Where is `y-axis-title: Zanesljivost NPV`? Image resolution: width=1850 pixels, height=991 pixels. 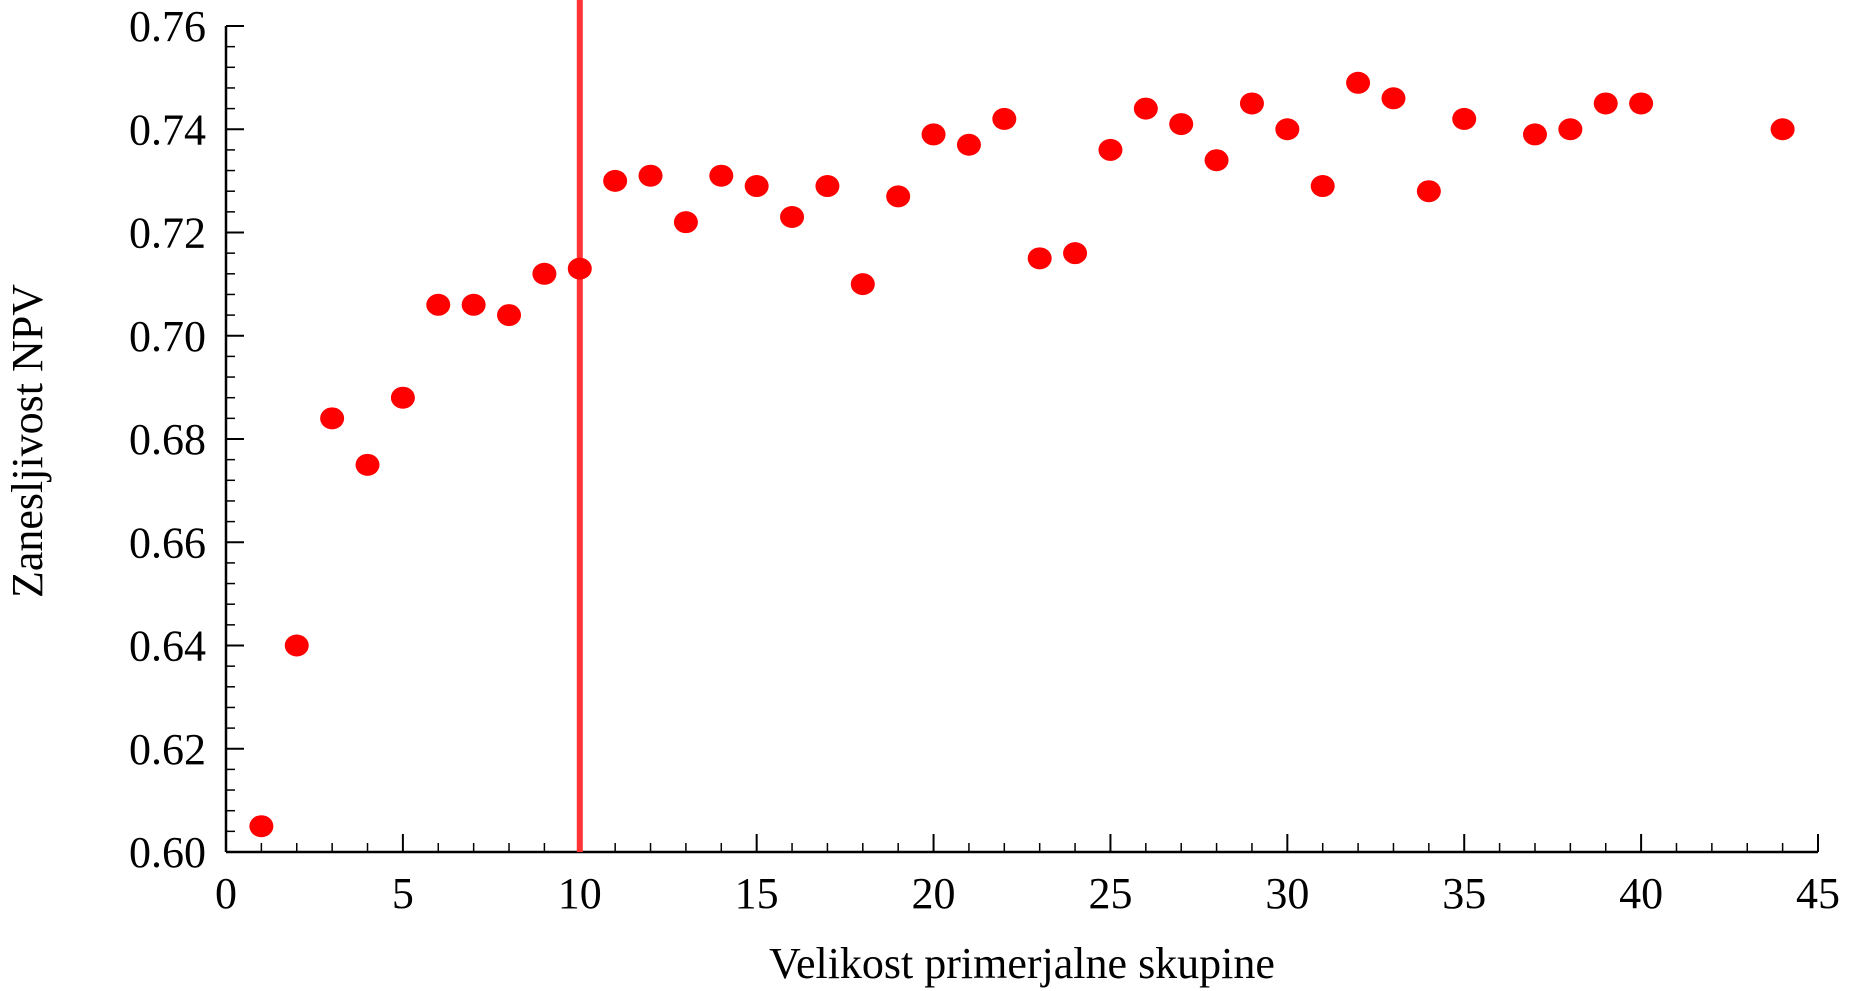 y-axis-title: Zanesljivost NPV is located at coordinates (27, 441).